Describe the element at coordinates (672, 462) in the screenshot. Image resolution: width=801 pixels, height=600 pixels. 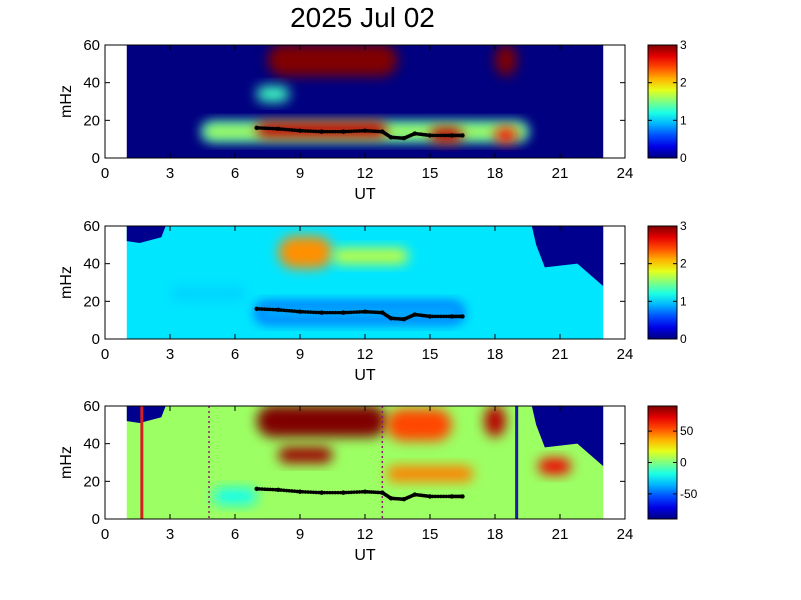
I see `colorbar: 50 0 -50` at that location.